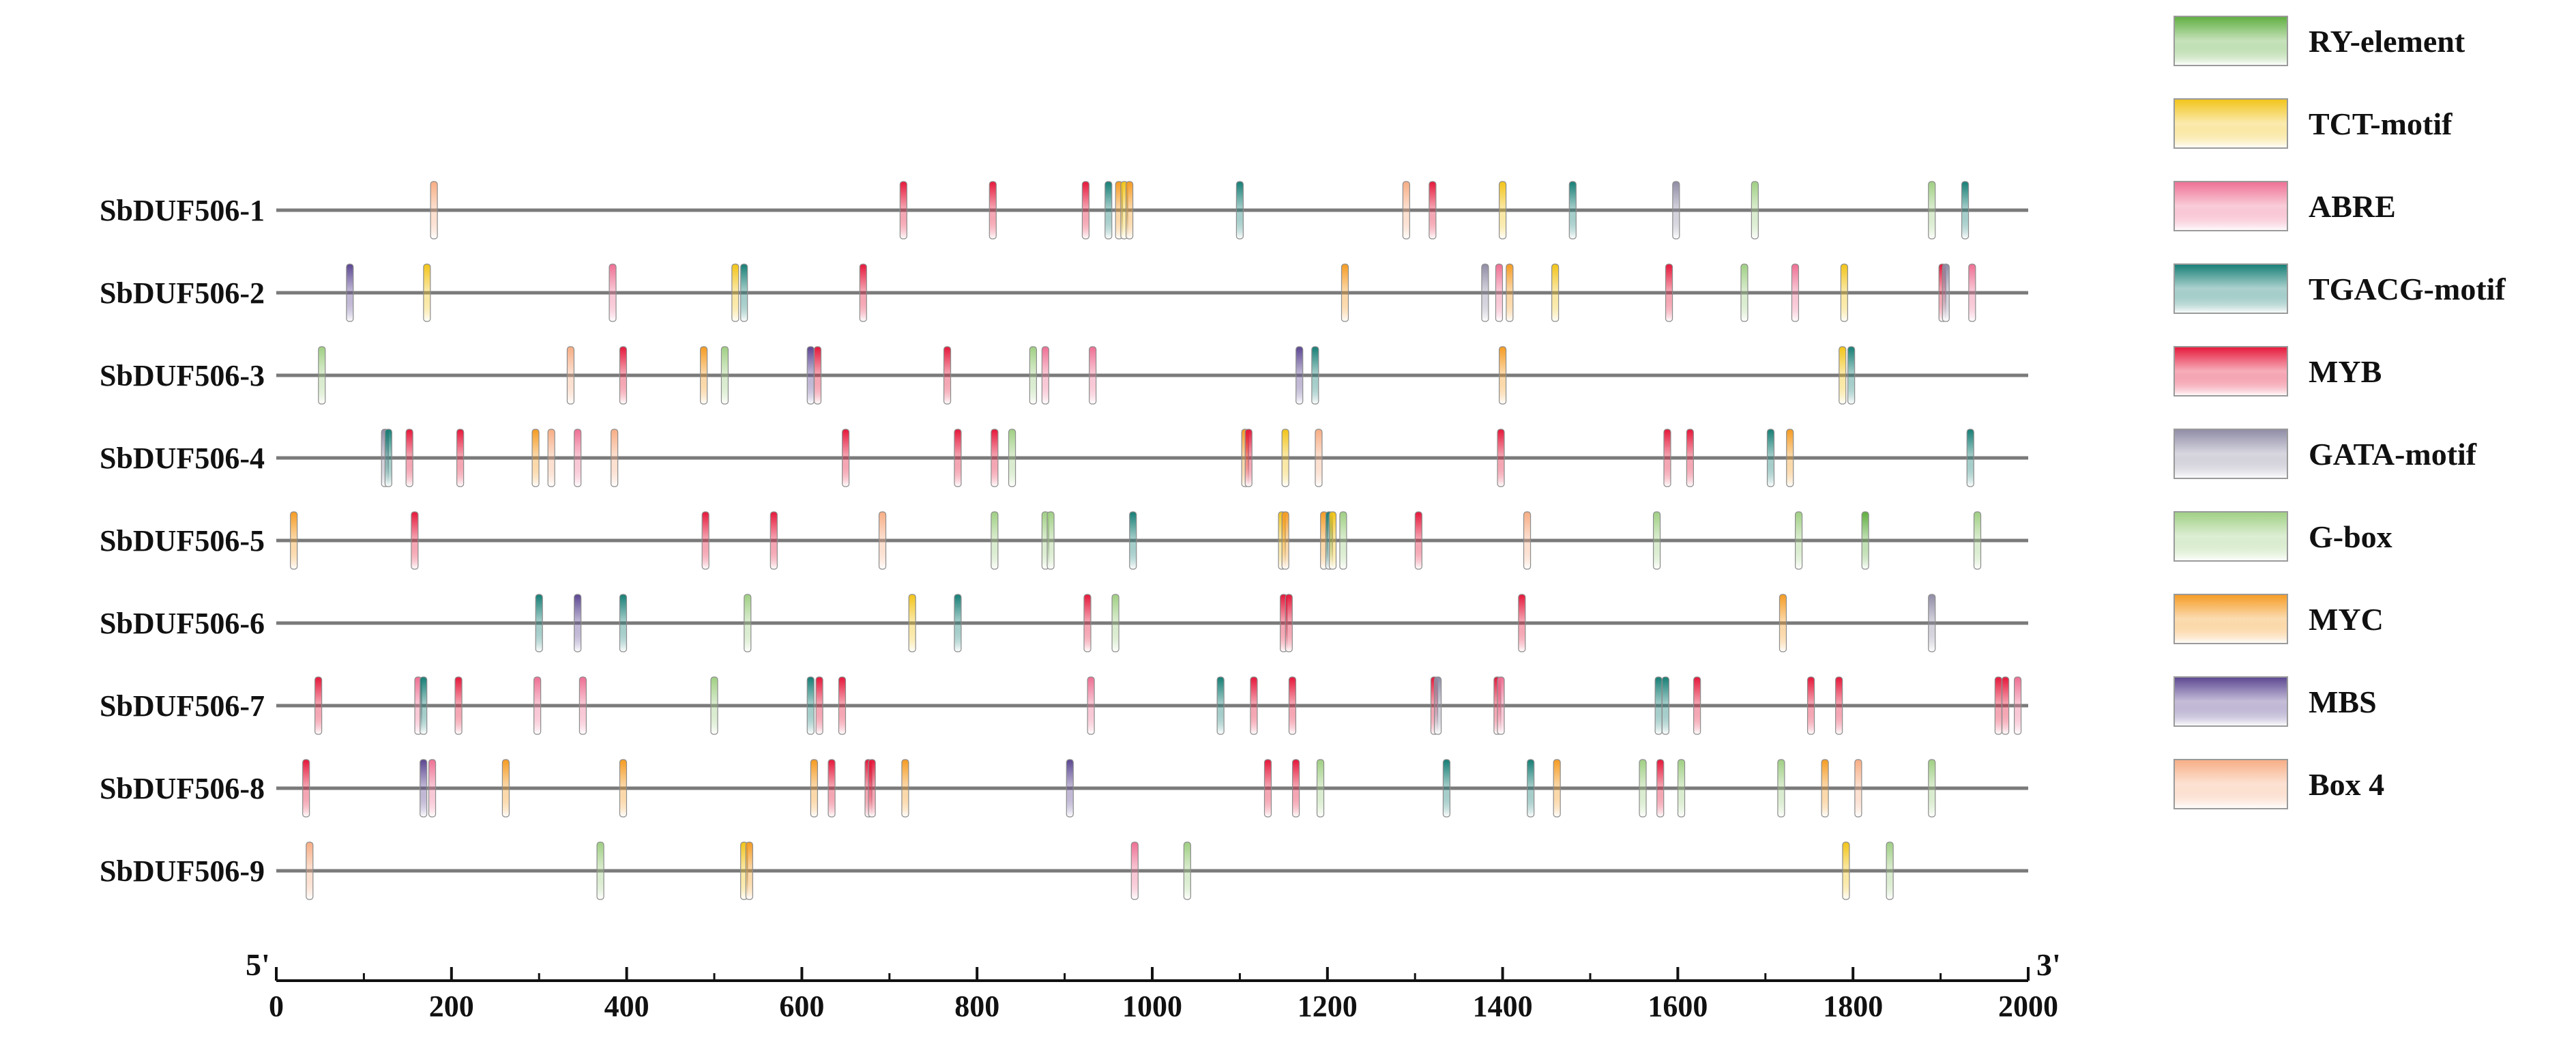 The image size is (2576, 1038). I want to click on legend-label: TGACG-motif, so click(2407, 289).